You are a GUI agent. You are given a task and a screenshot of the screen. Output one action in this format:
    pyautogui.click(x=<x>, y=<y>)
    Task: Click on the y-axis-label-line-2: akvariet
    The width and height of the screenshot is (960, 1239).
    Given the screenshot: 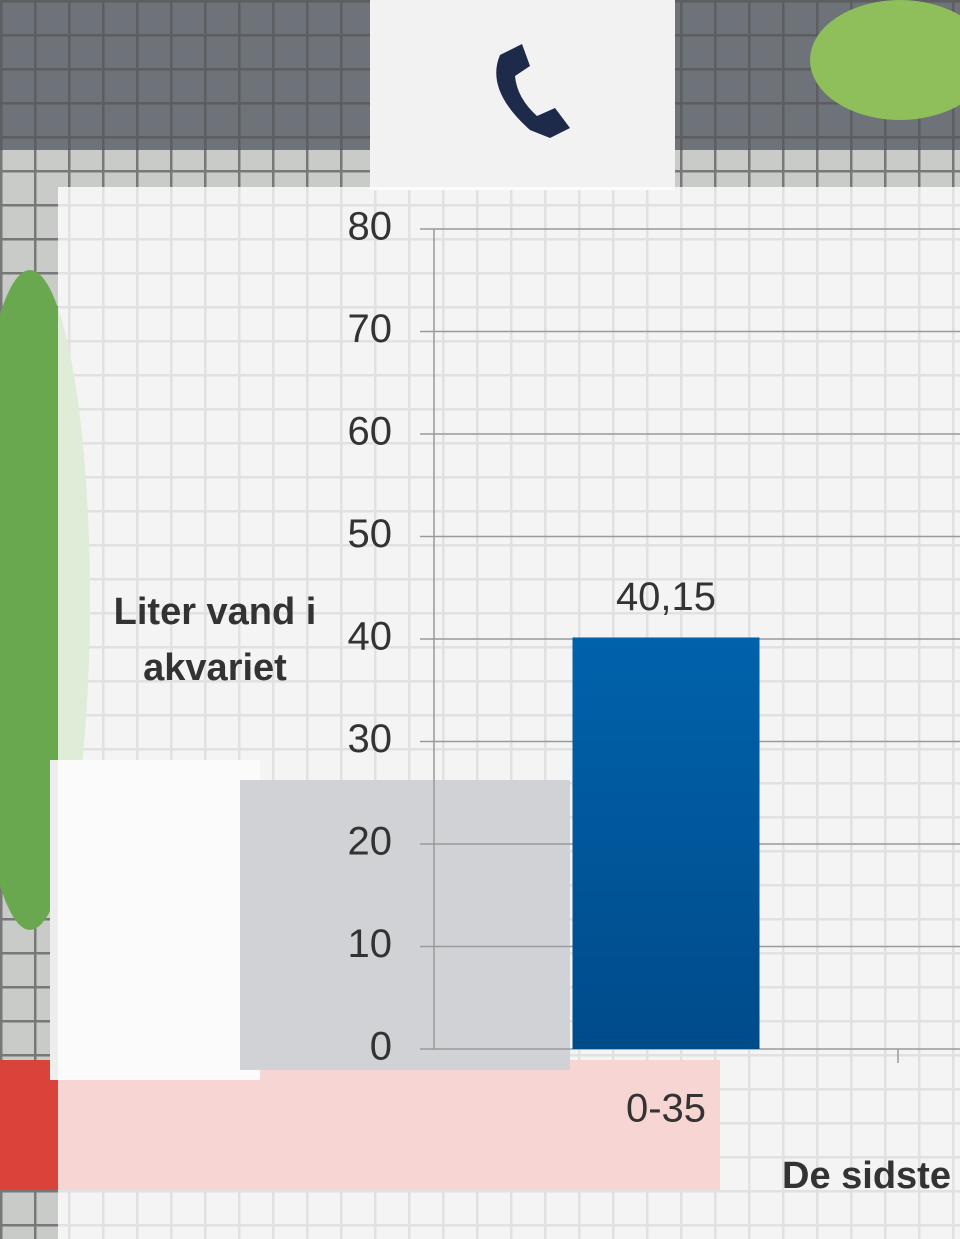 What is the action you would take?
    pyautogui.click(x=215, y=668)
    